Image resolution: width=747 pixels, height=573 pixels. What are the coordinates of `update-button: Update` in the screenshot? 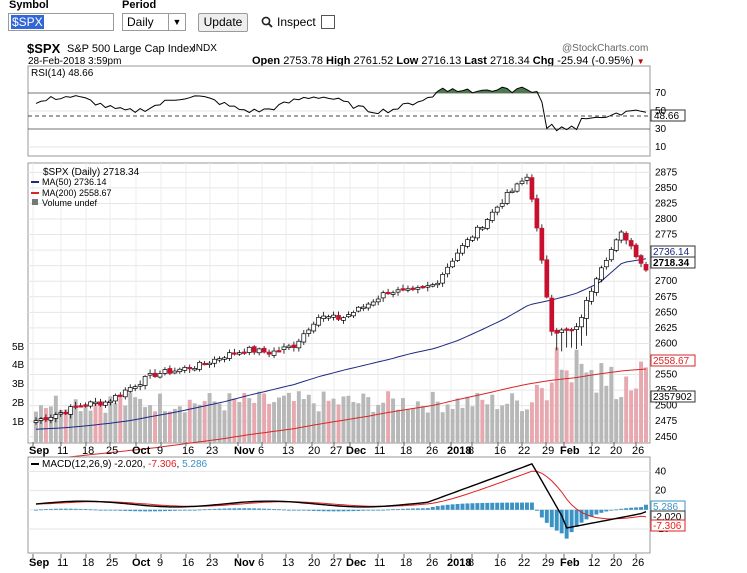 It's located at (223, 22).